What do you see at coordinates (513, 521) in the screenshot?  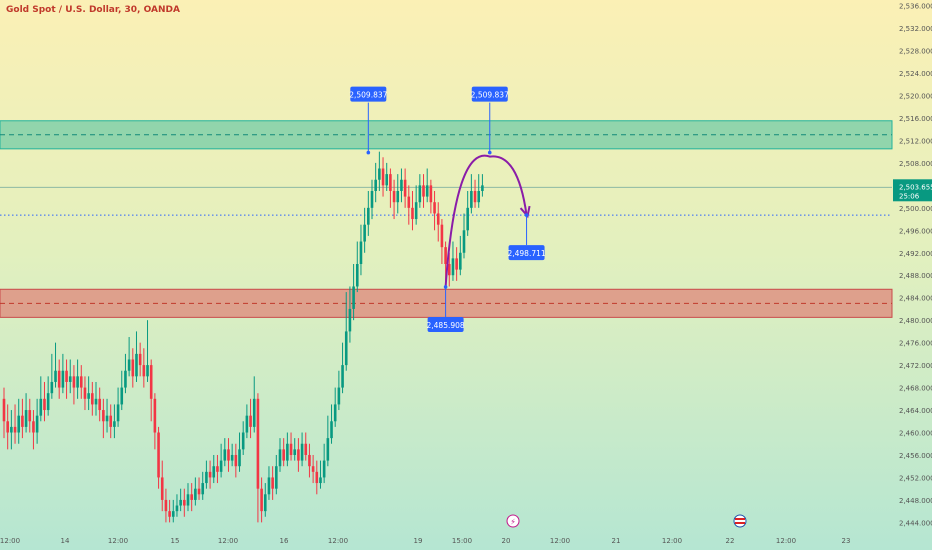 I see `lightning-event-icon` at bounding box center [513, 521].